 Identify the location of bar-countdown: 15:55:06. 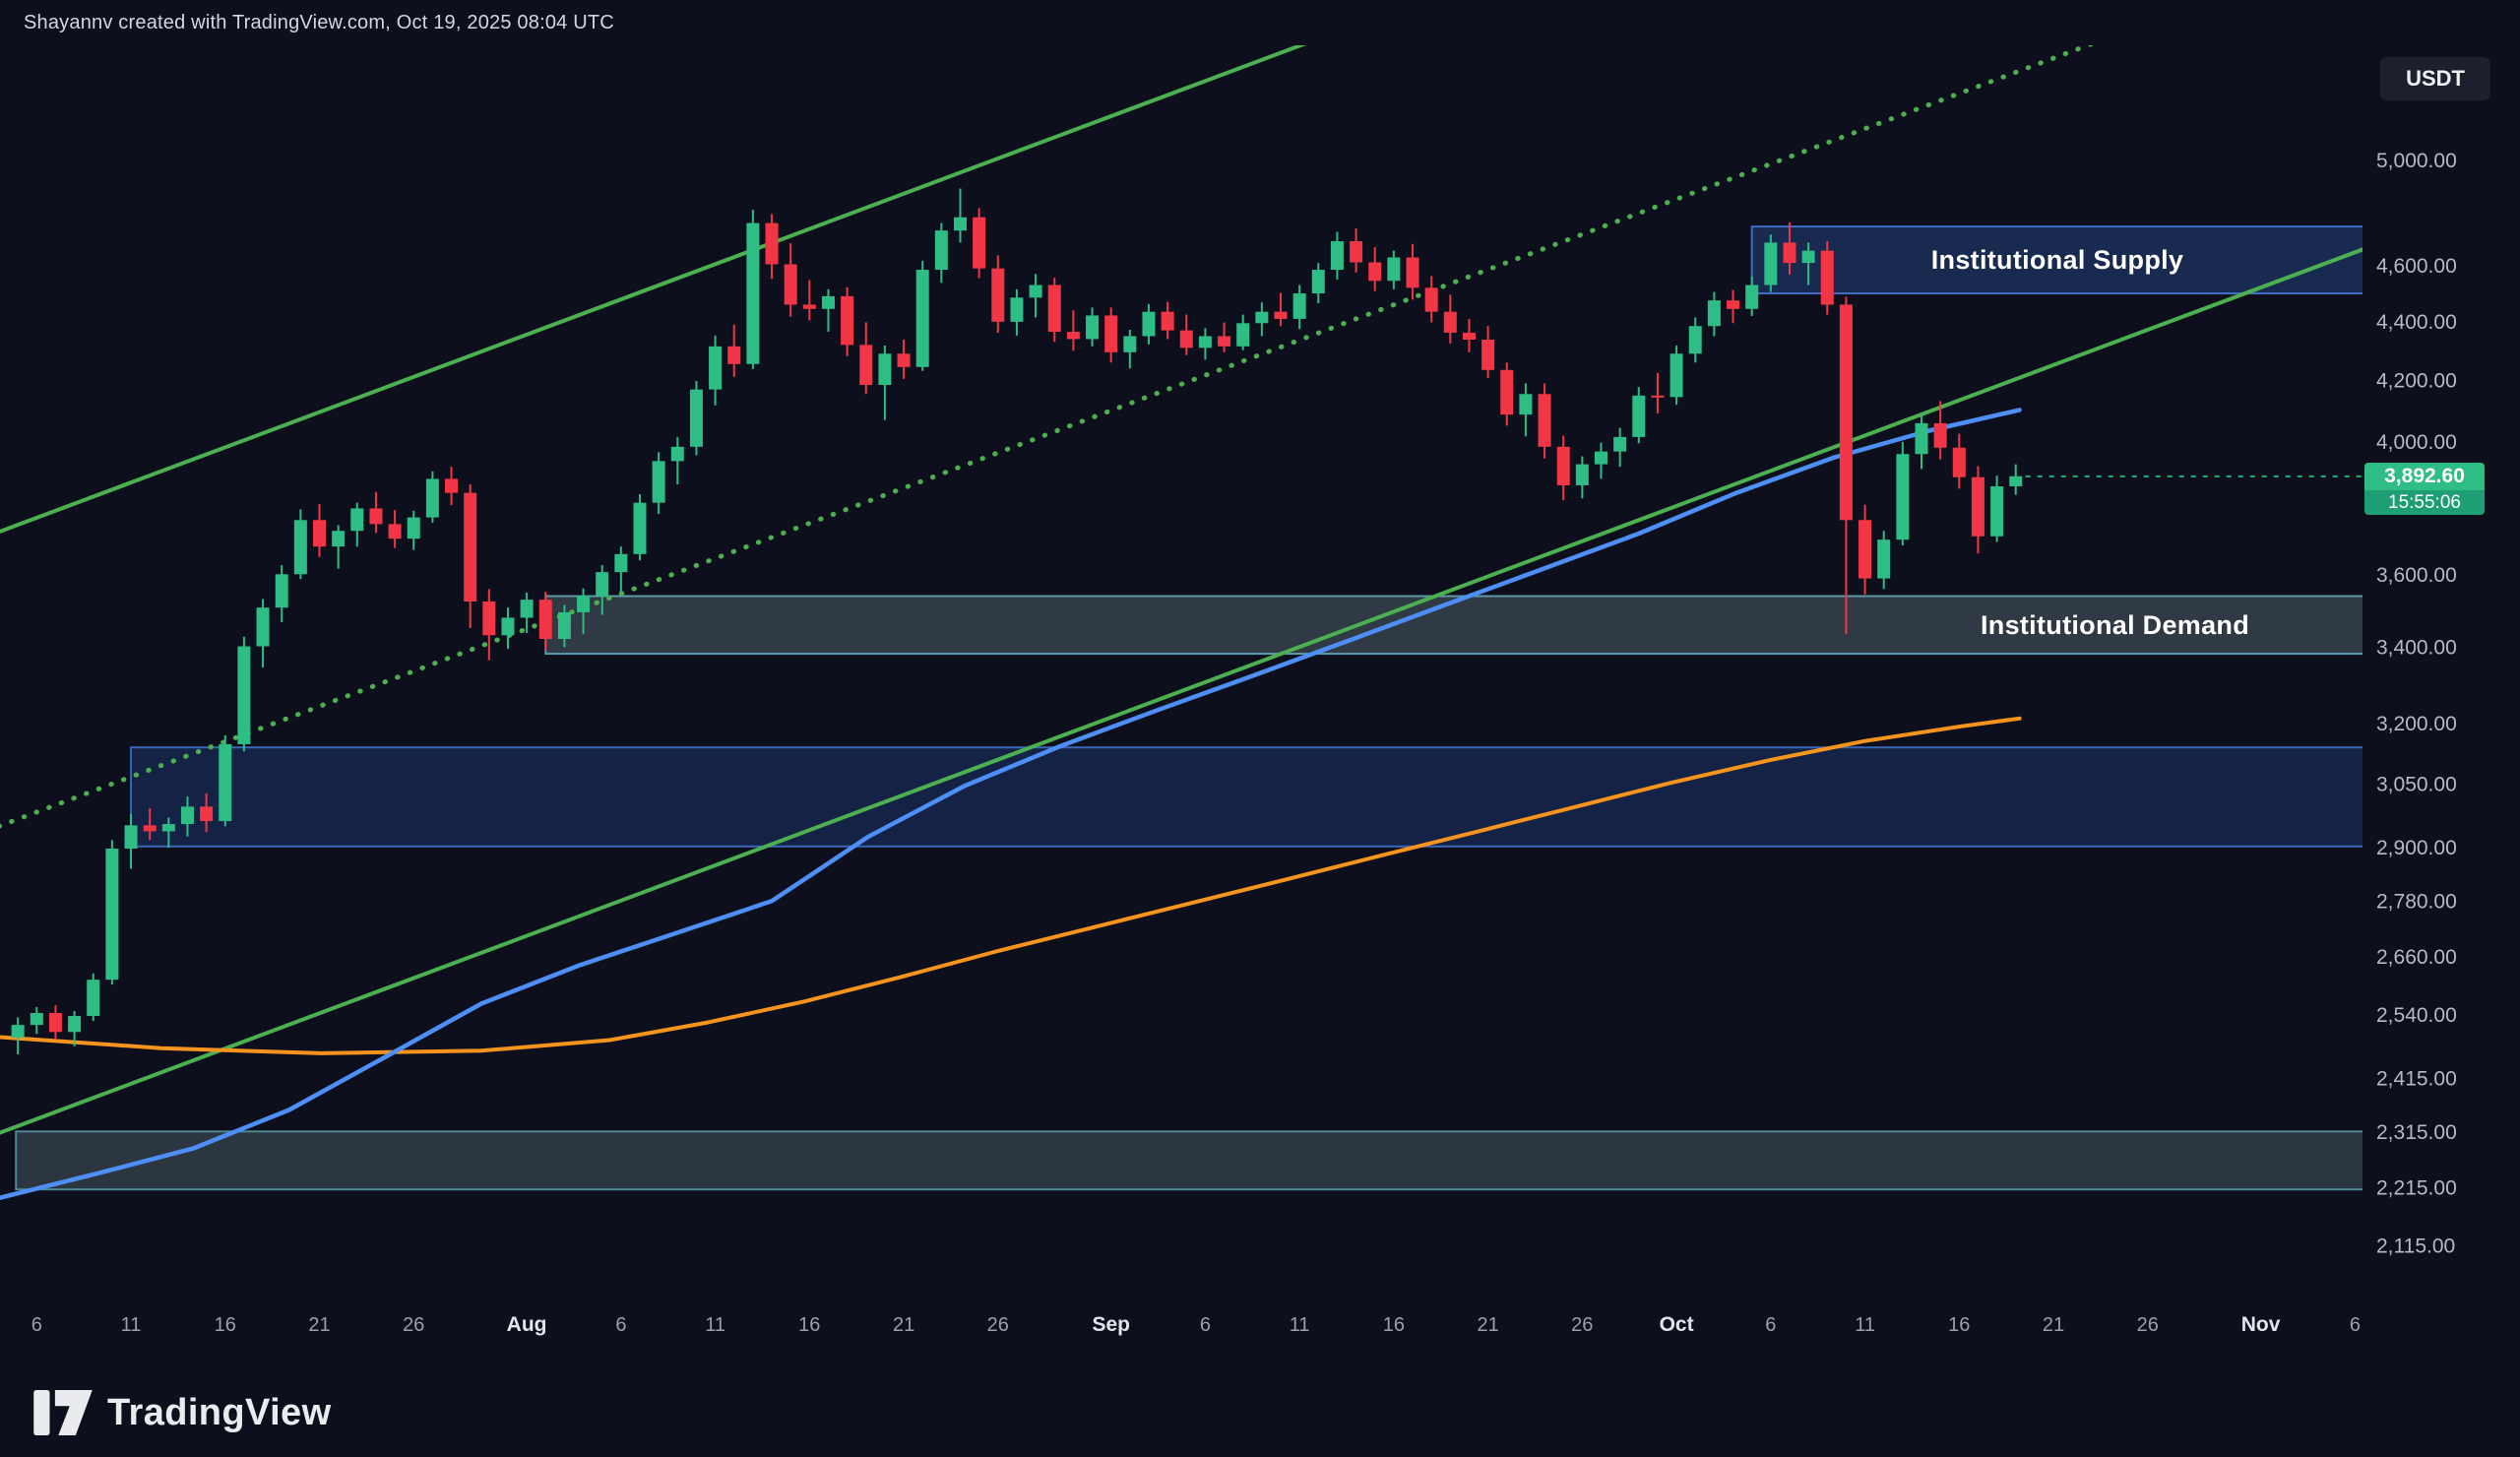
(2424, 502).